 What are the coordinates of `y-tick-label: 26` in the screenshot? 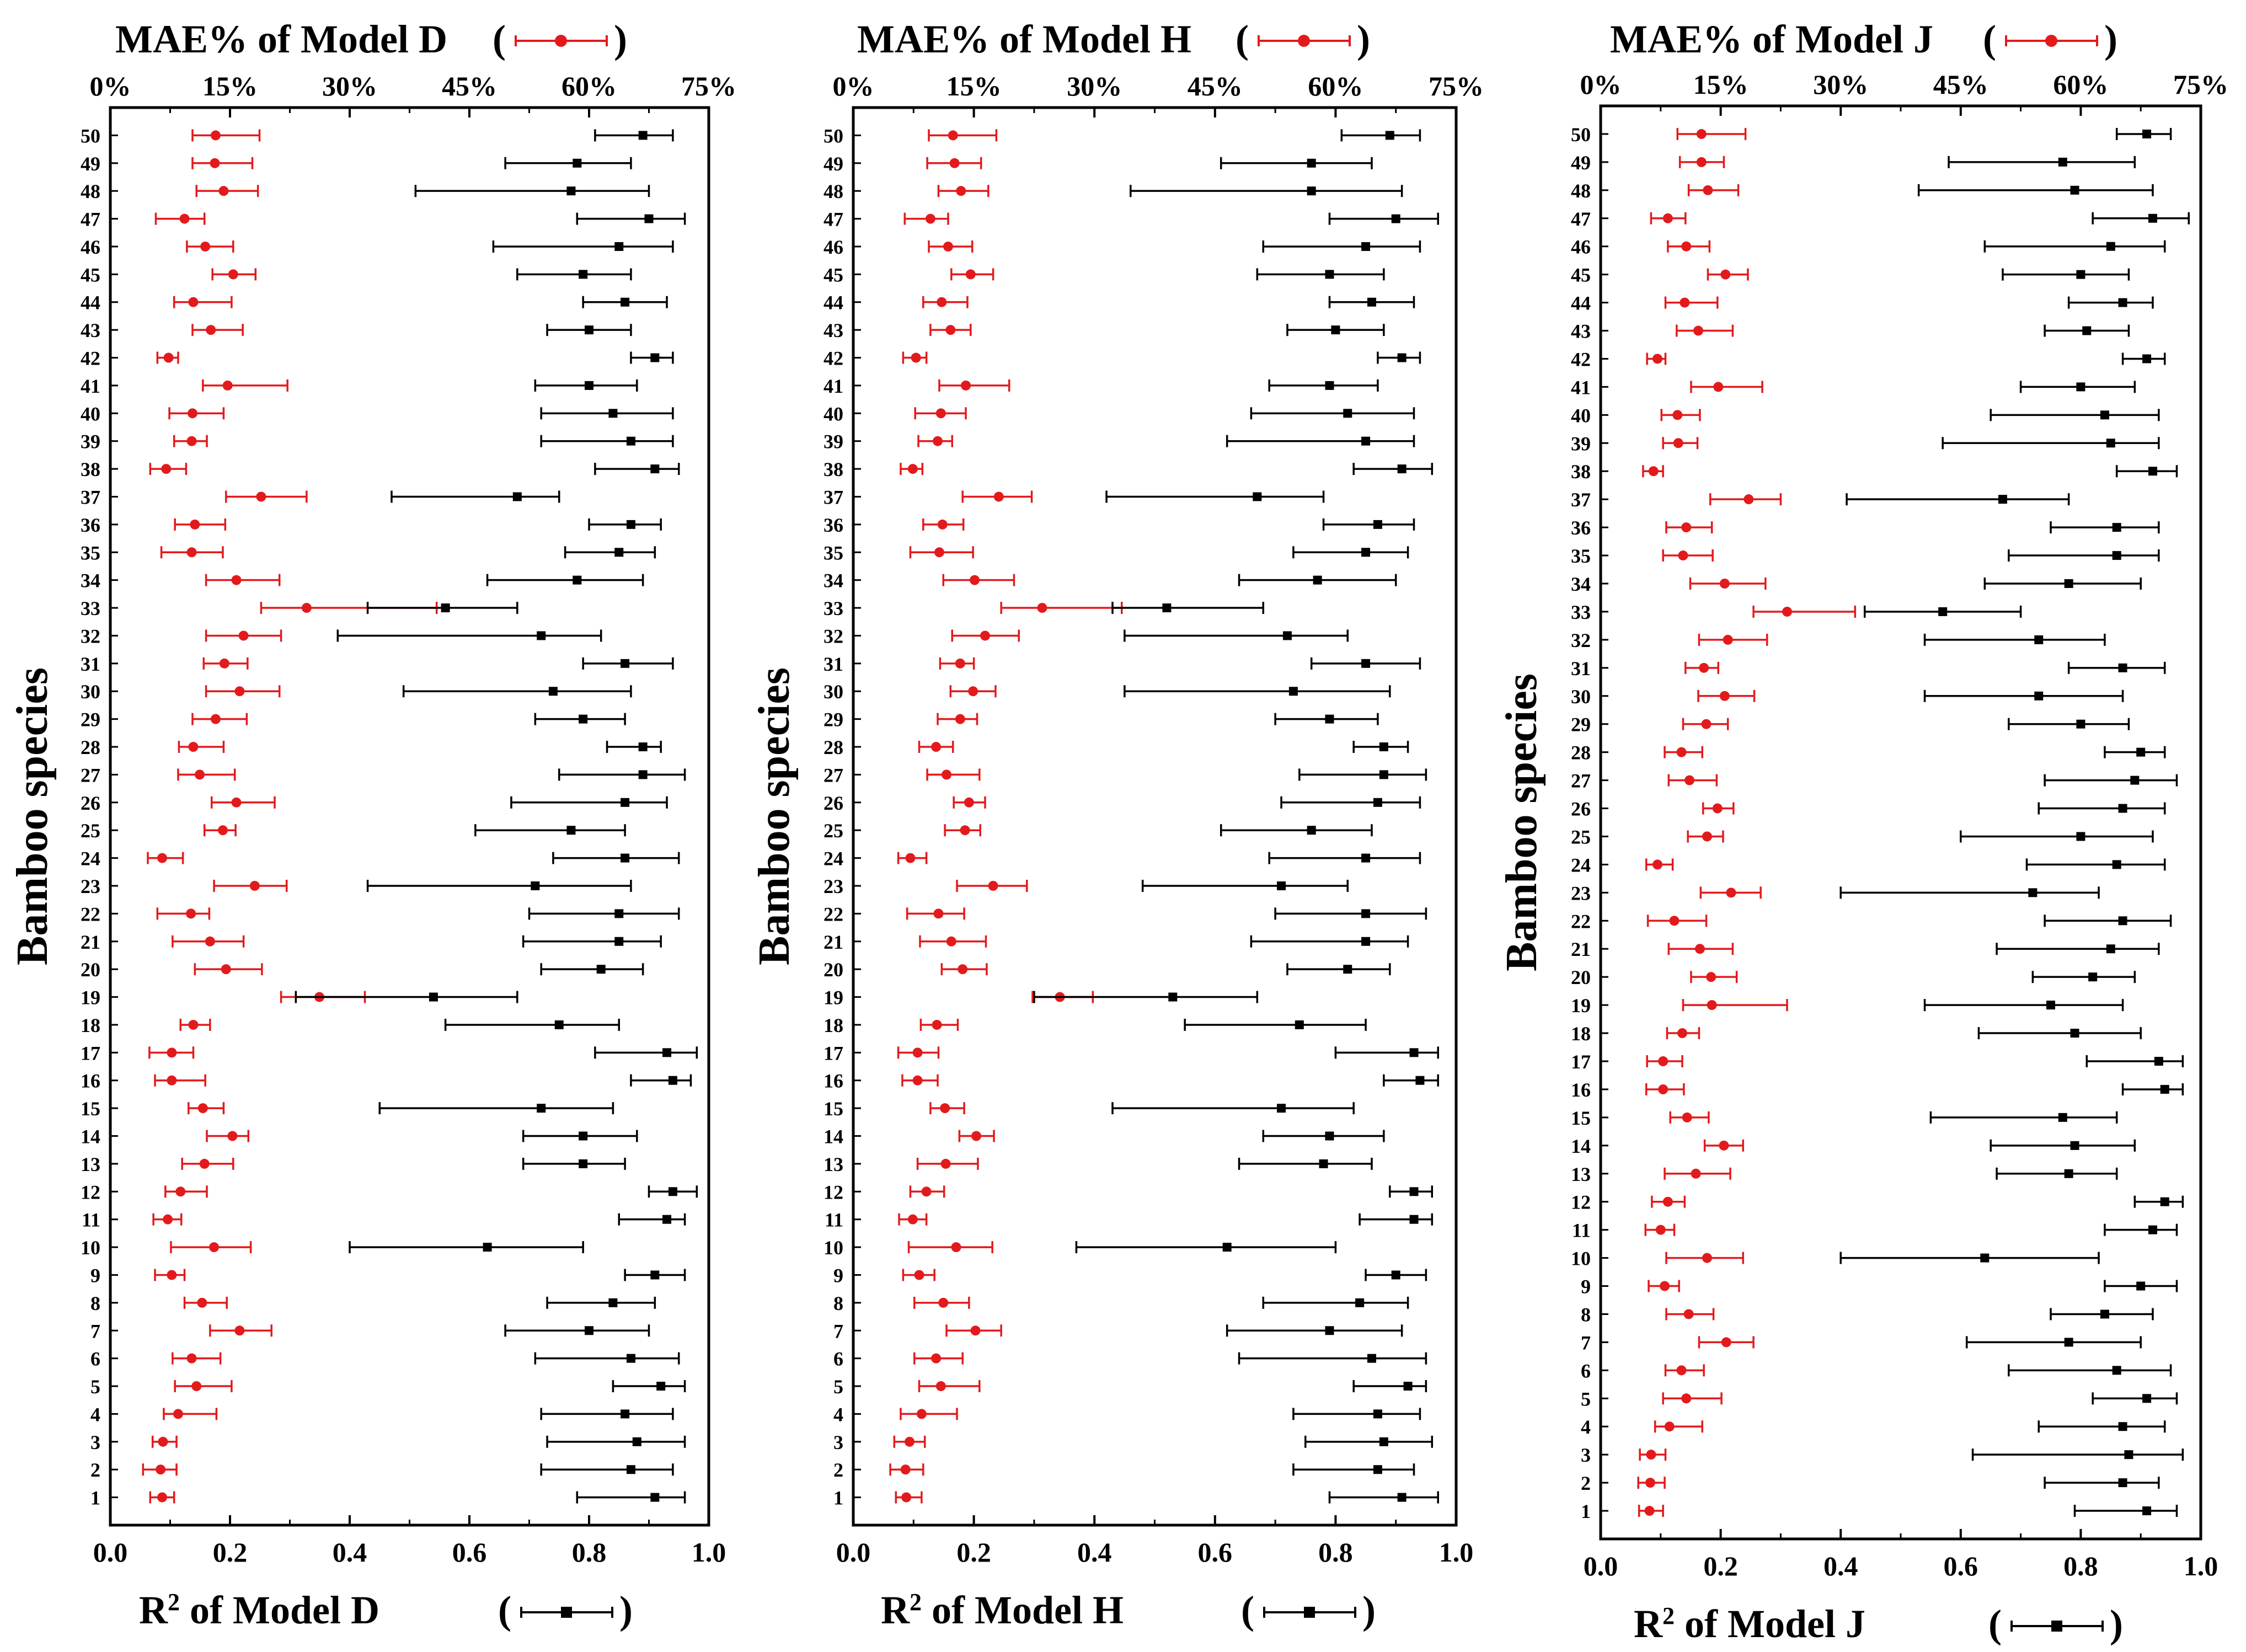 It's located at (833, 803).